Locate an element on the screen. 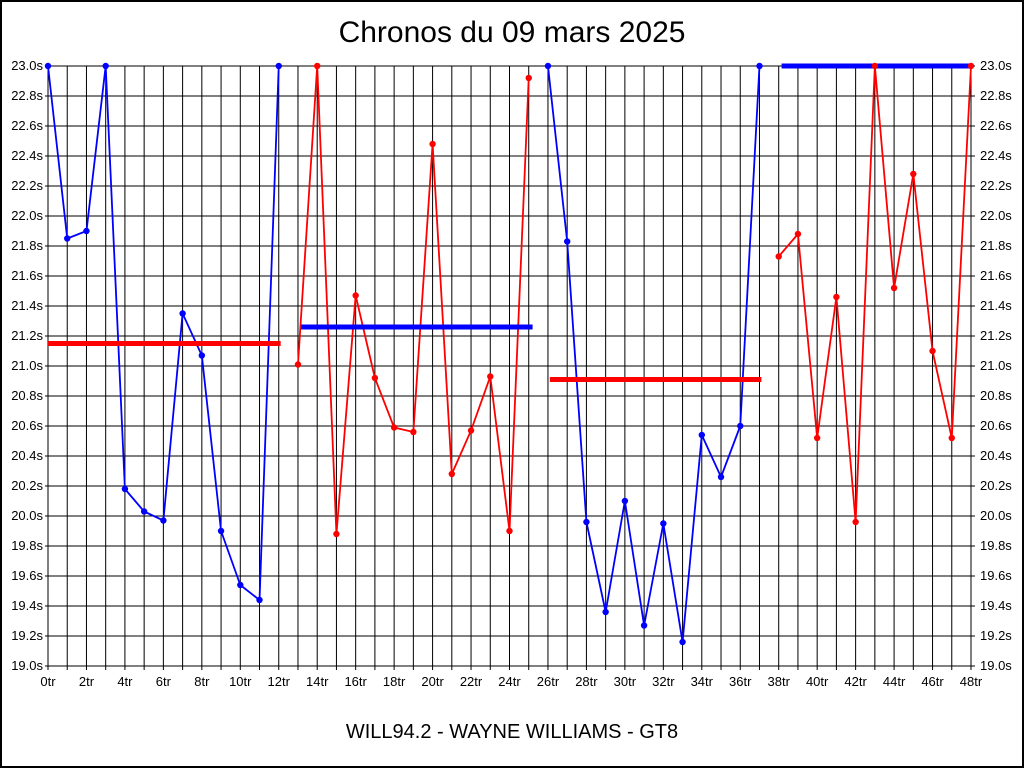 The width and height of the screenshot is (1024, 768). x-axis-tick-label: 6tr is located at coordinates (164, 681).